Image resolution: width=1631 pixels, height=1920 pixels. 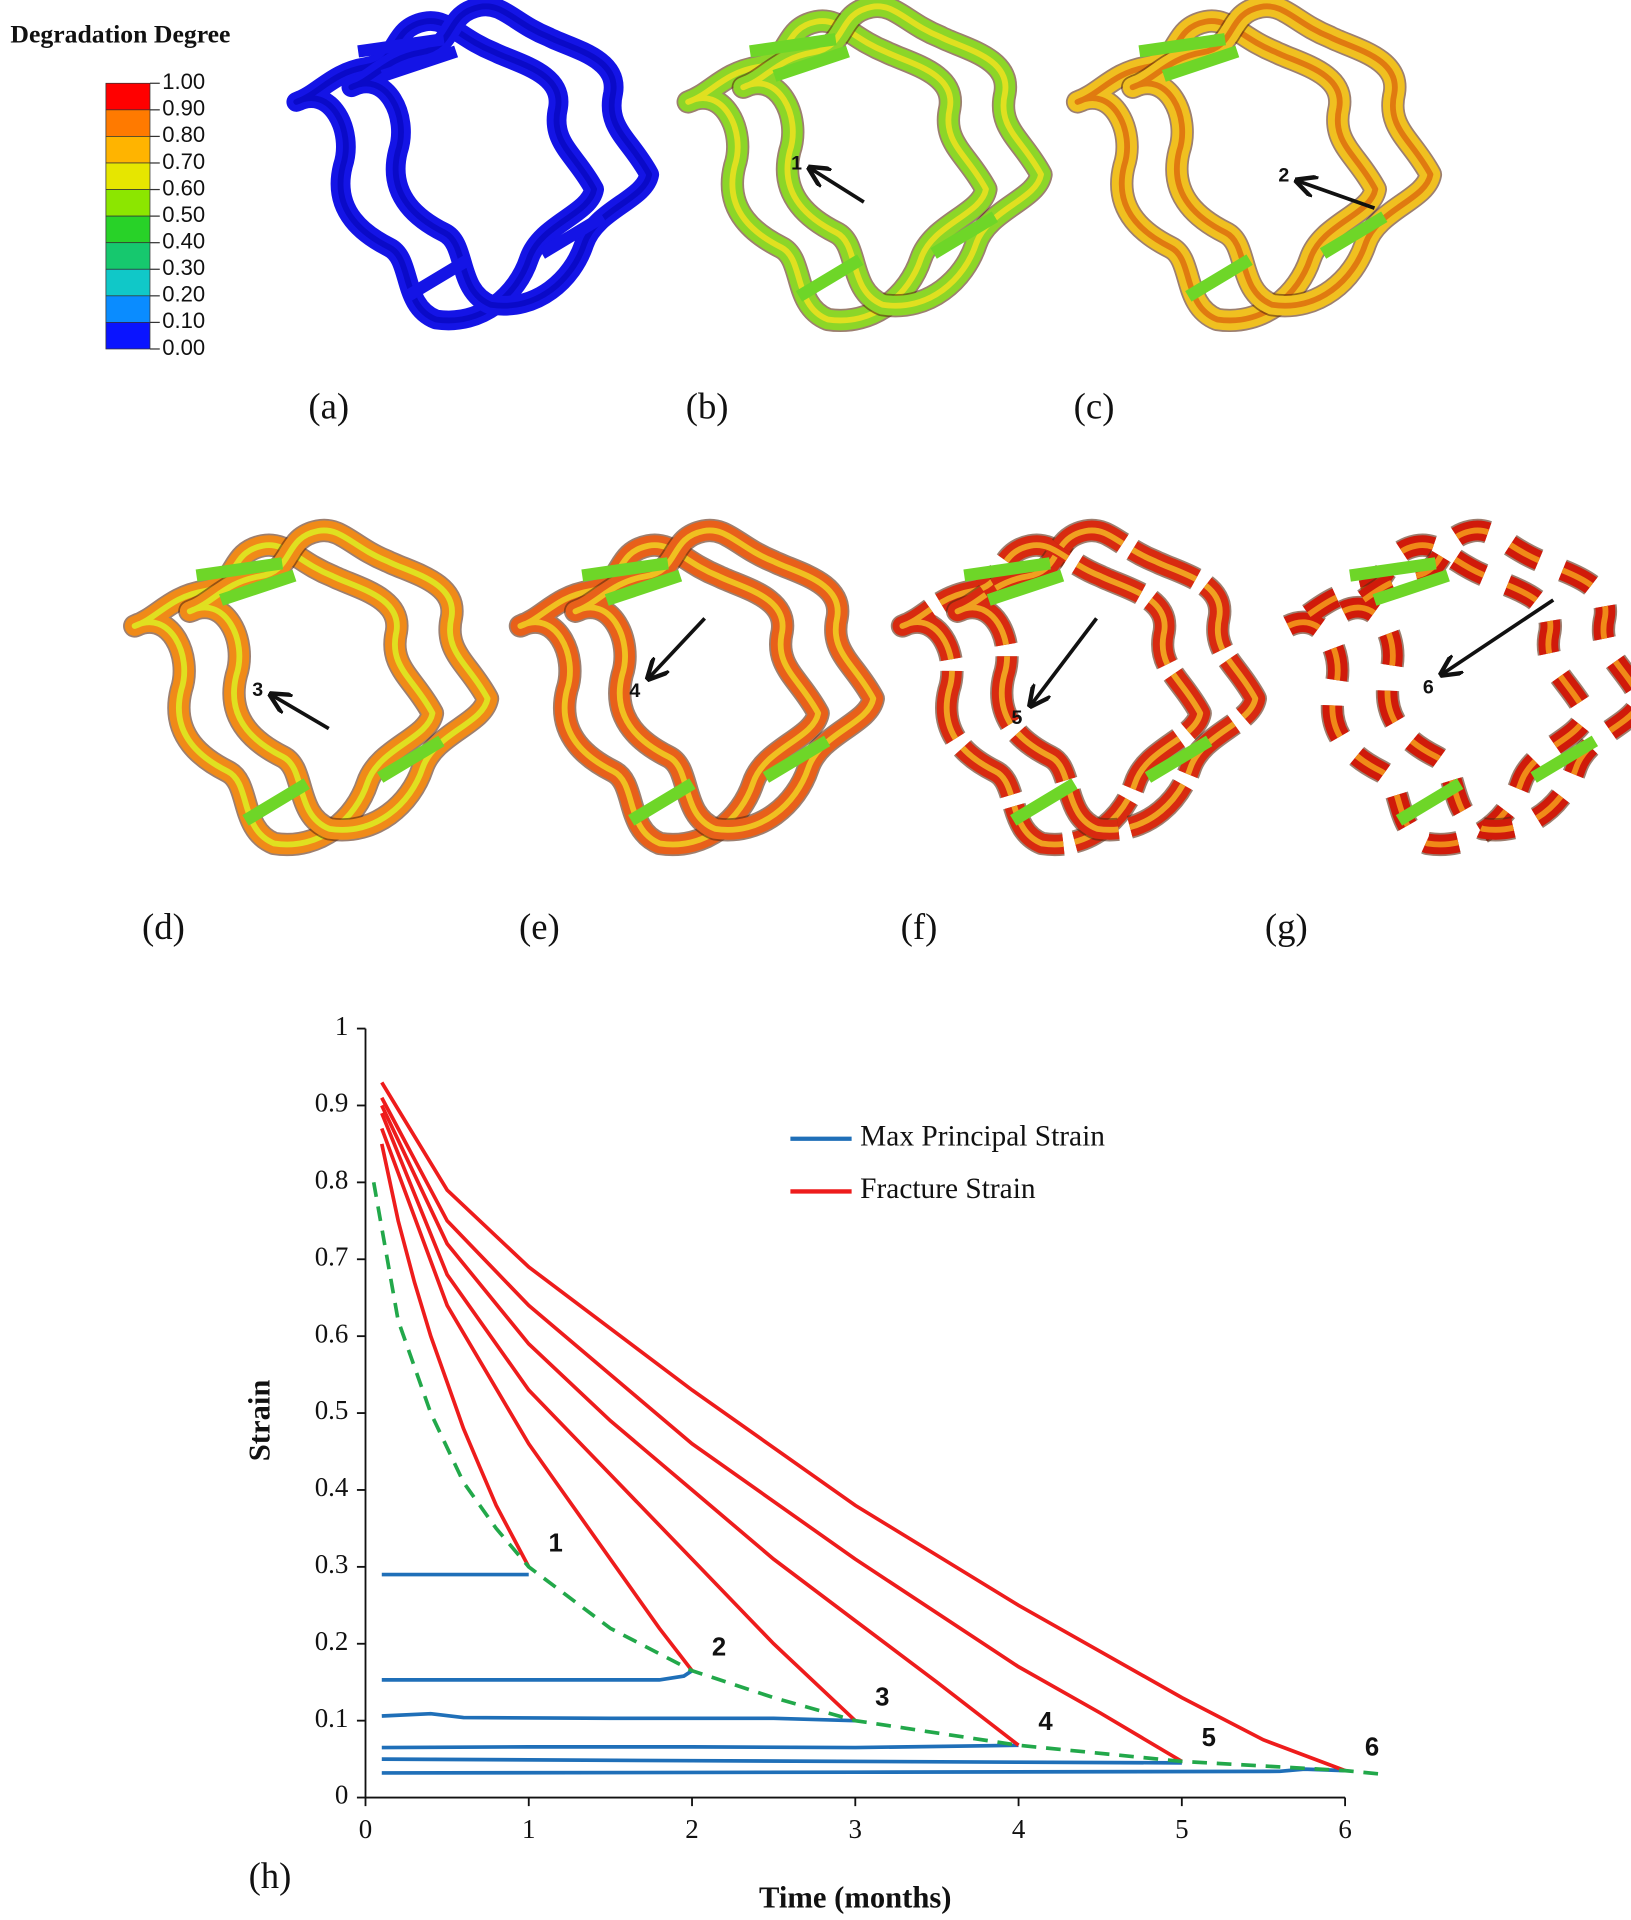 What do you see at coordinates (332, 1103) in the screenshot?
I see `y-tick-label: 0.9` at bounding box center [332, 1103].